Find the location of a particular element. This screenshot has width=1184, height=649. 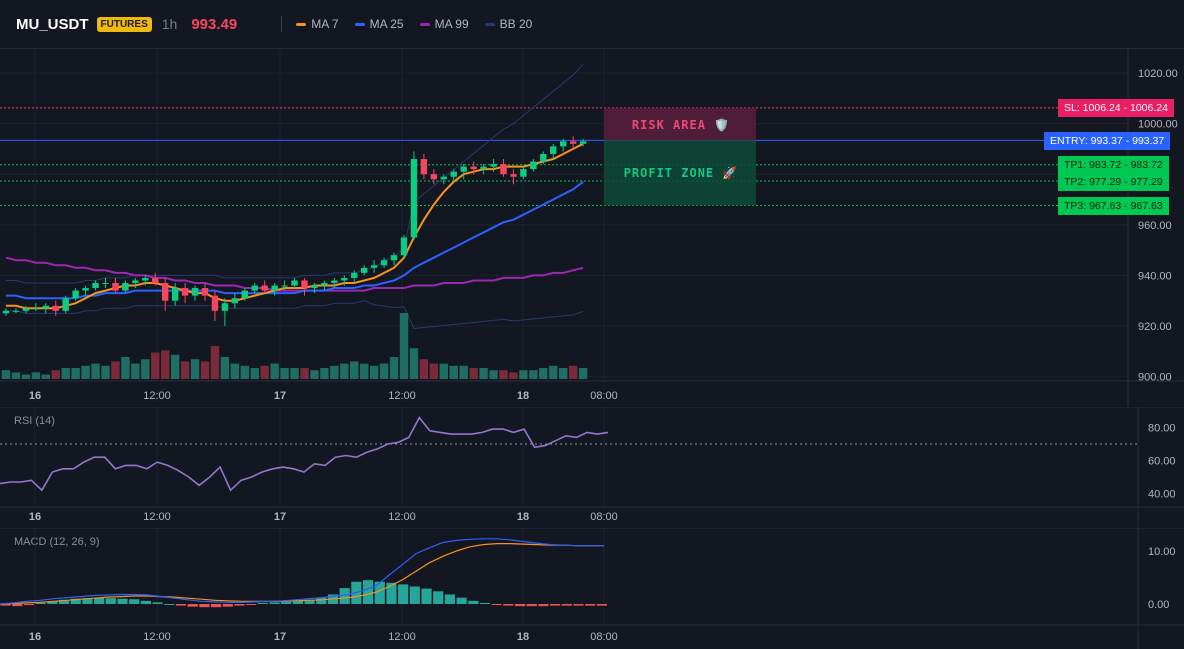

macd-tick-label: 0.00 is located at coordinates (1158, 605).